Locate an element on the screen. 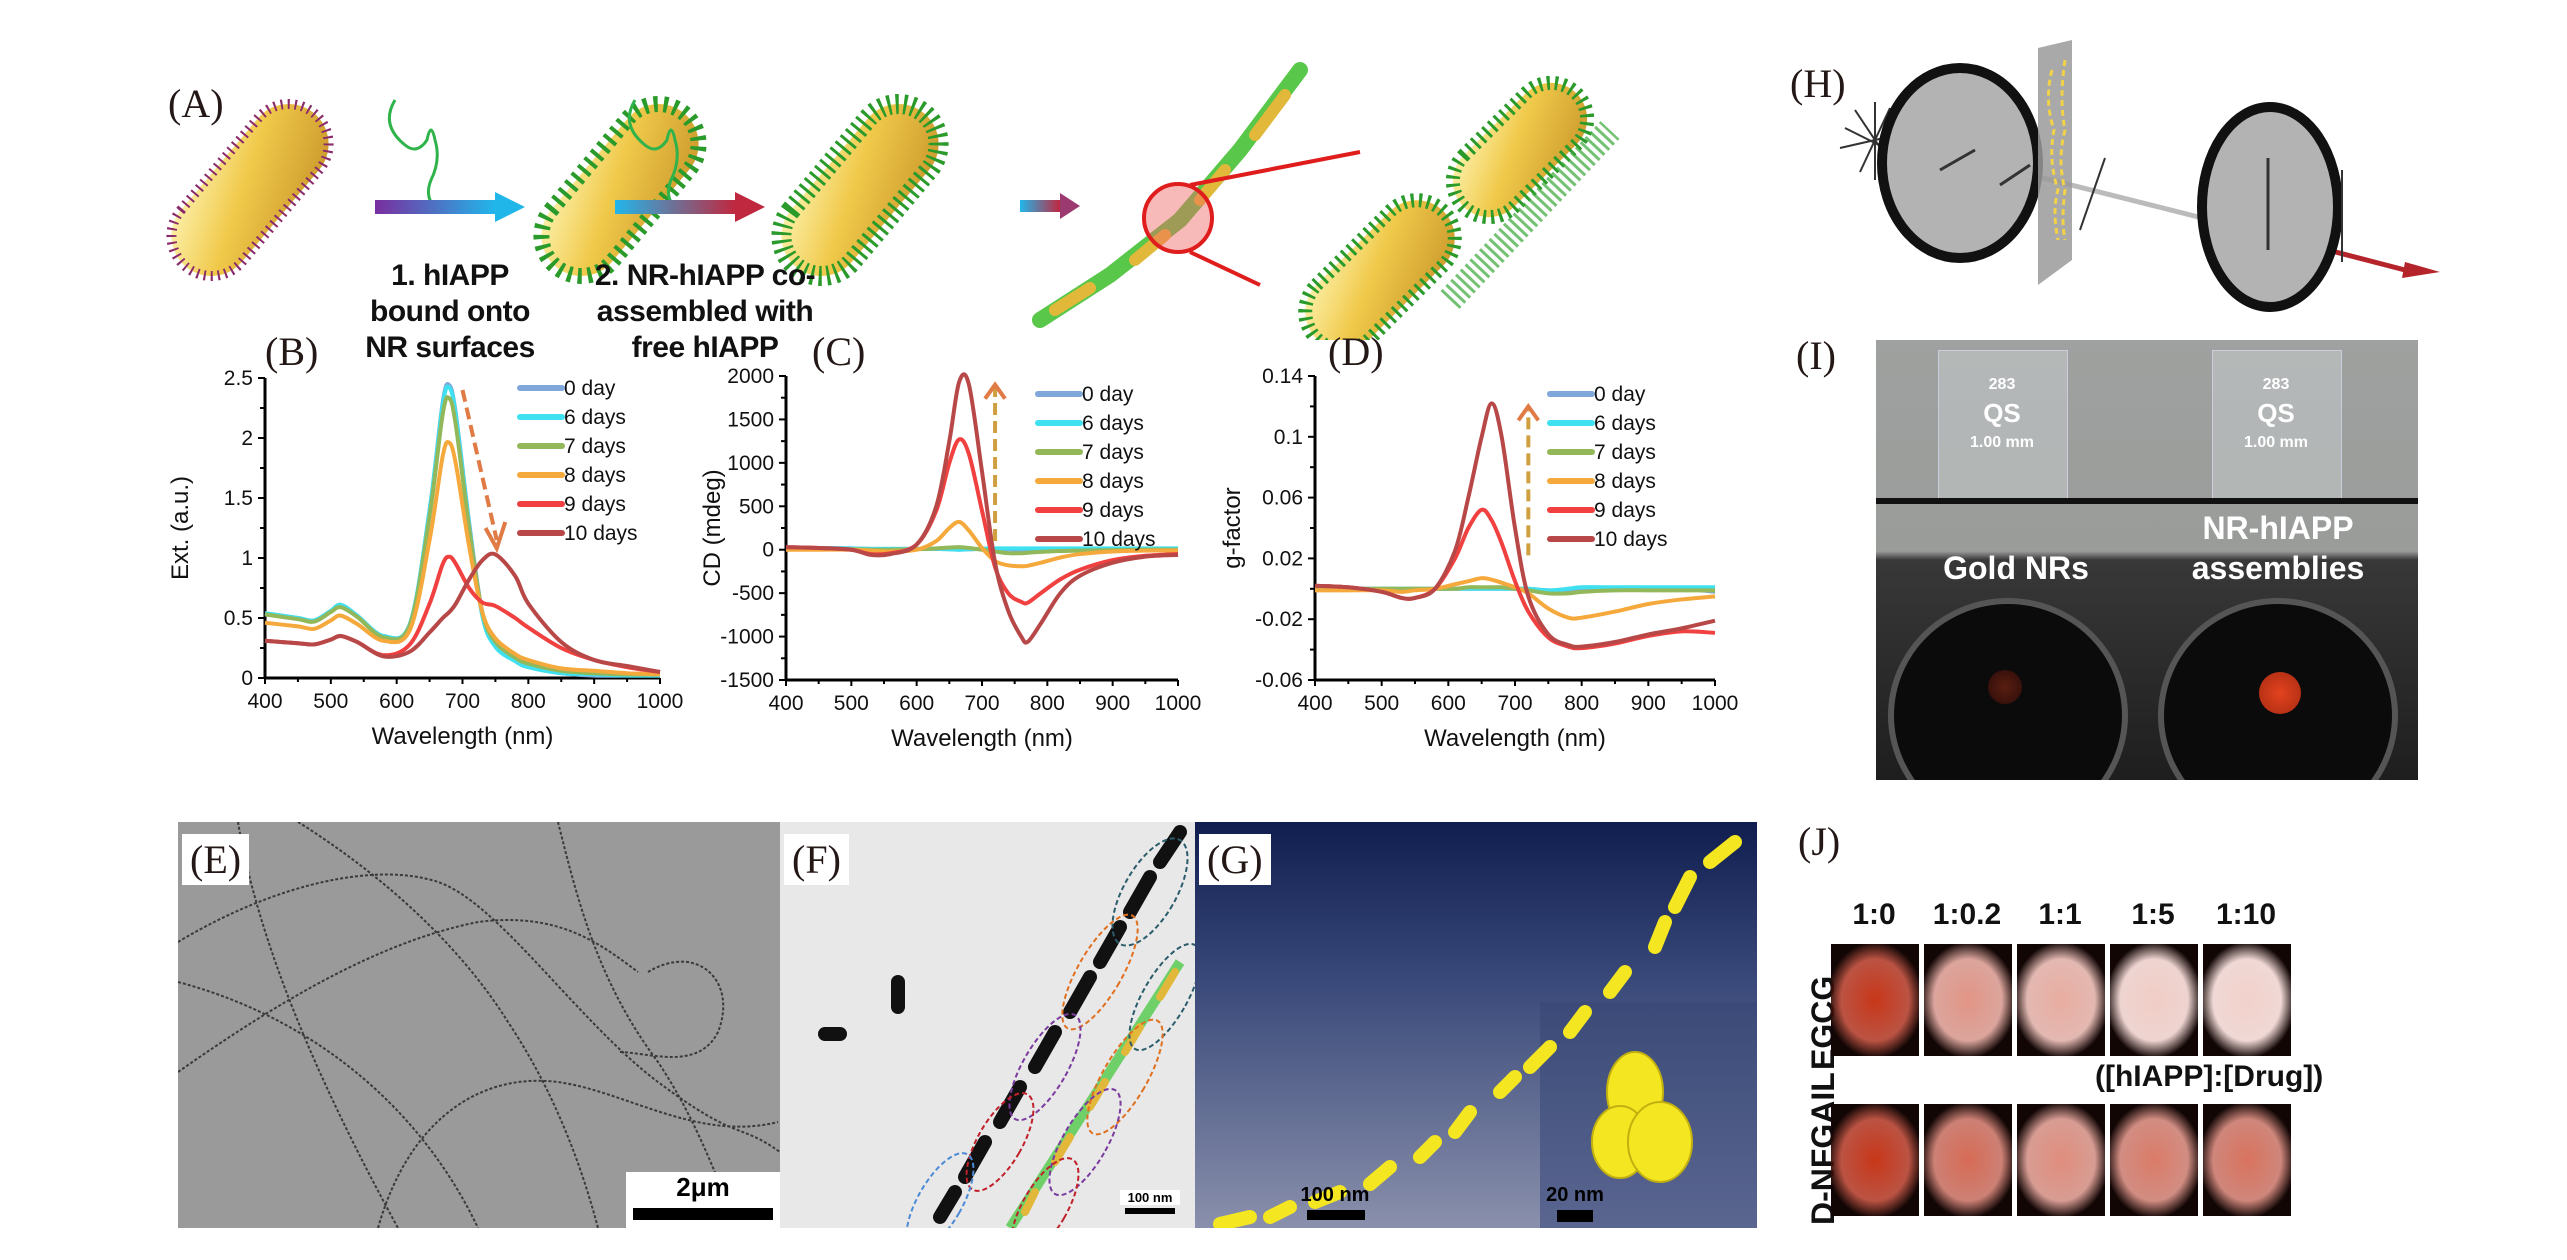  ratio-column-label: 1:0.2 is located at coordinates (1967, 914).